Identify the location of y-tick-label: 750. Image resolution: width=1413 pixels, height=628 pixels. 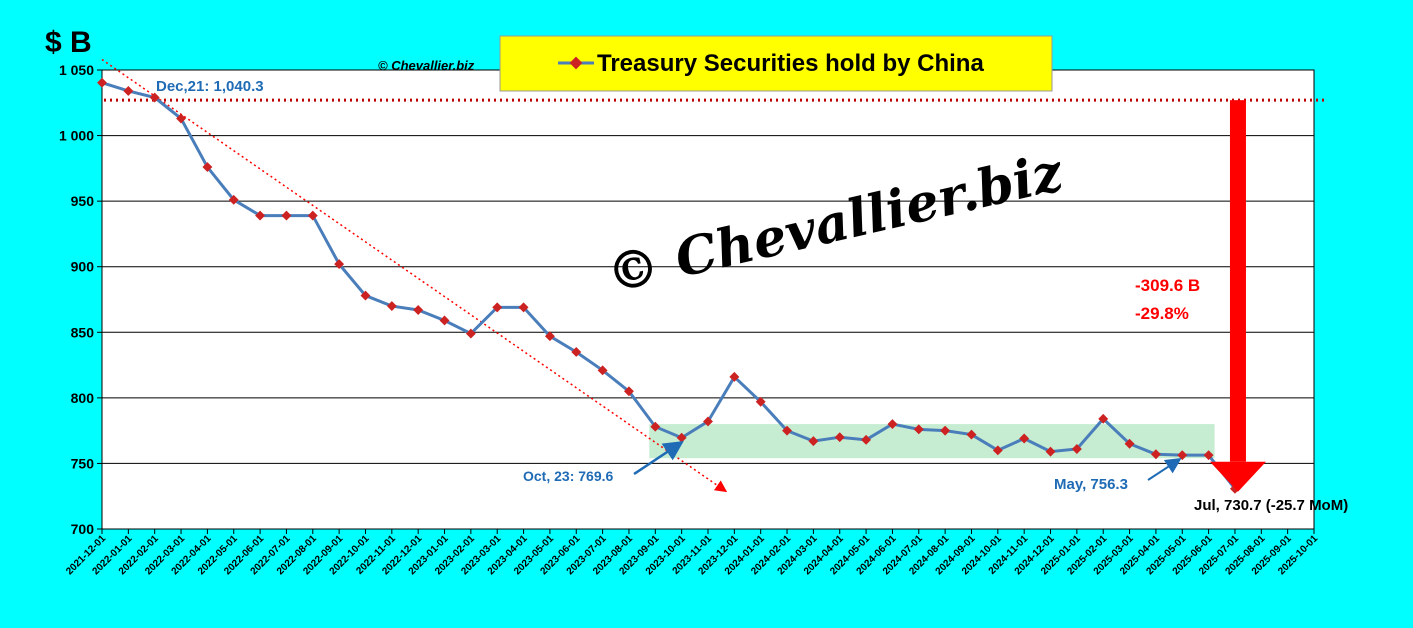
(83, 463).